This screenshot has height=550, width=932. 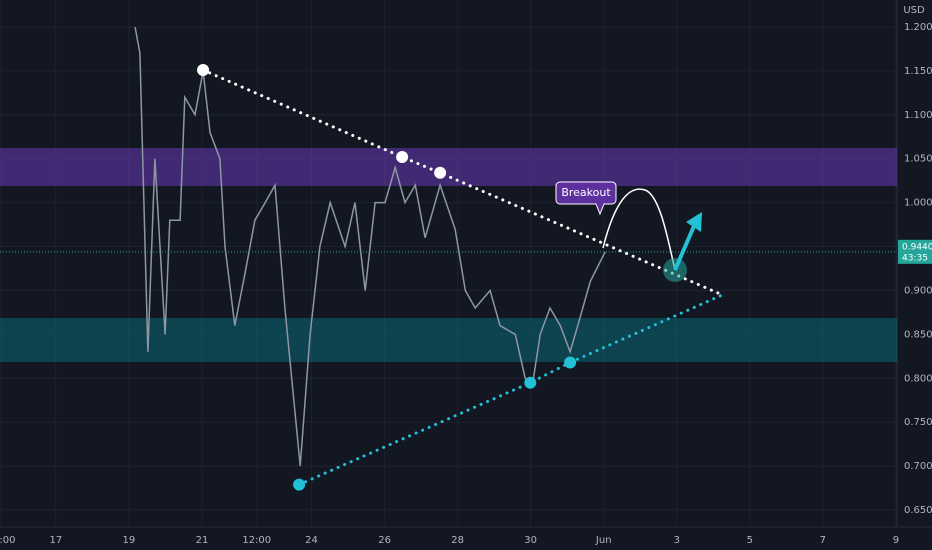 I want to click on x-tick-label: 3, so click(x=677, y=540).